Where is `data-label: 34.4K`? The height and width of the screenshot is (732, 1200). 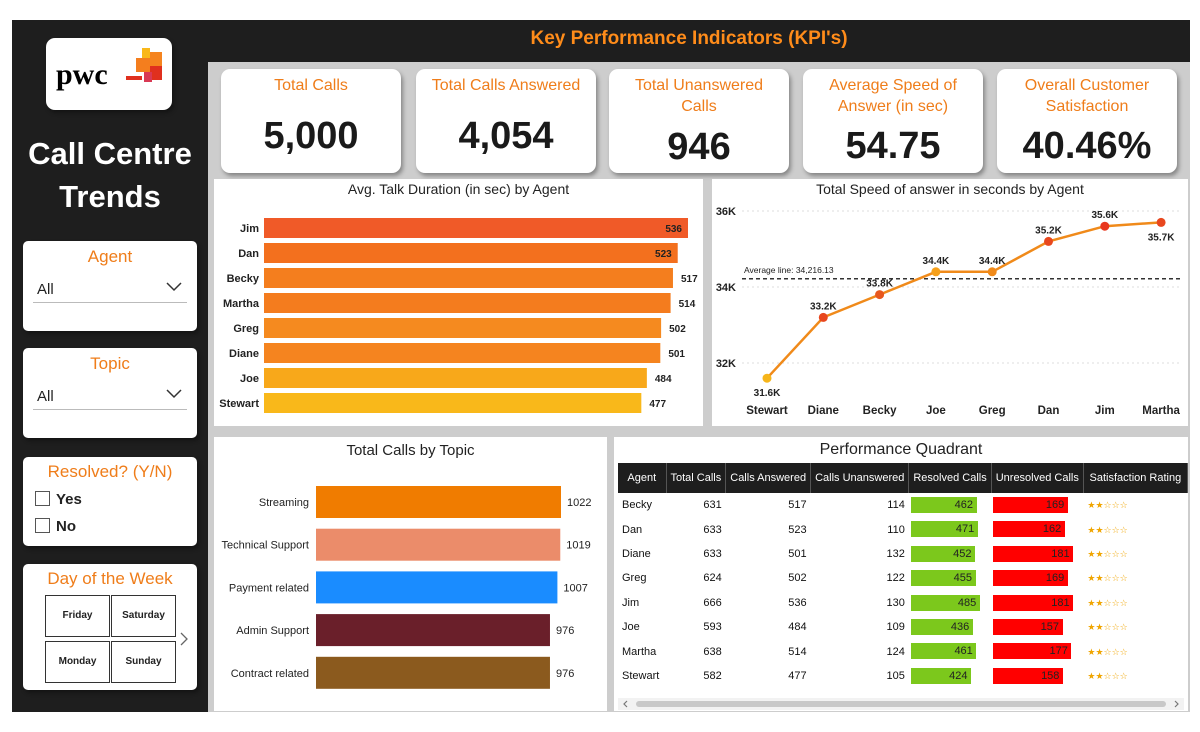
data-label: 34.4K is located at coordinates (936, 261).